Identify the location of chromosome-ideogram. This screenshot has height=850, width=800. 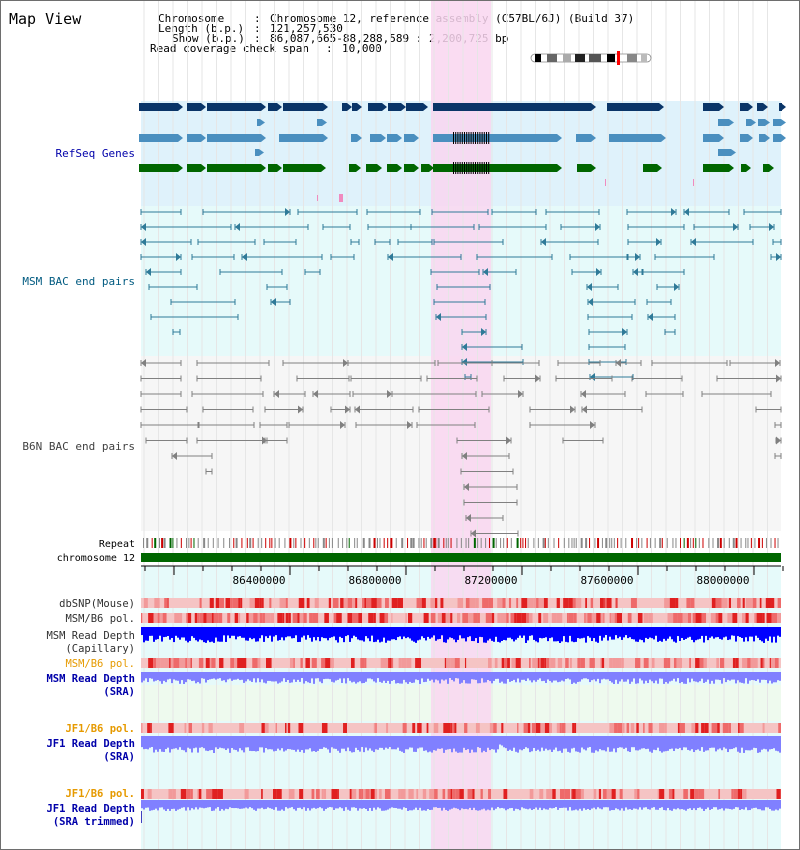
(591, 58).